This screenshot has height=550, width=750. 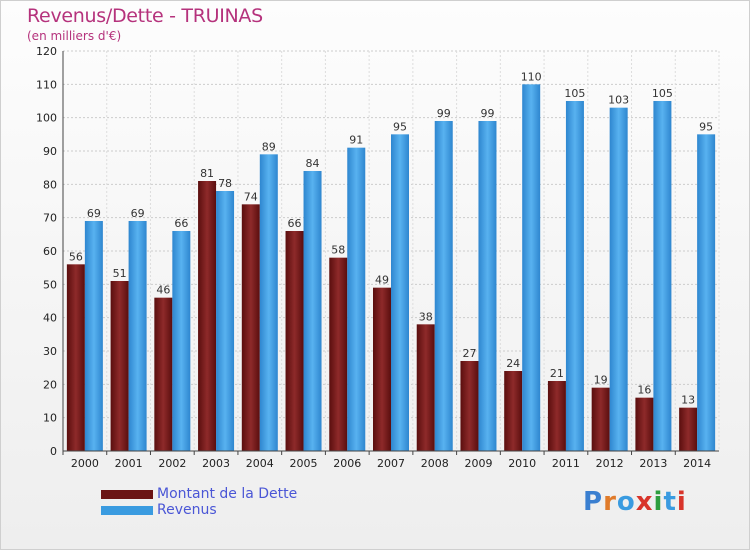 What do you see at coordinates (557, 373) in the screenshot?
I see `data-label: 21` at bounding box center [557, 373].